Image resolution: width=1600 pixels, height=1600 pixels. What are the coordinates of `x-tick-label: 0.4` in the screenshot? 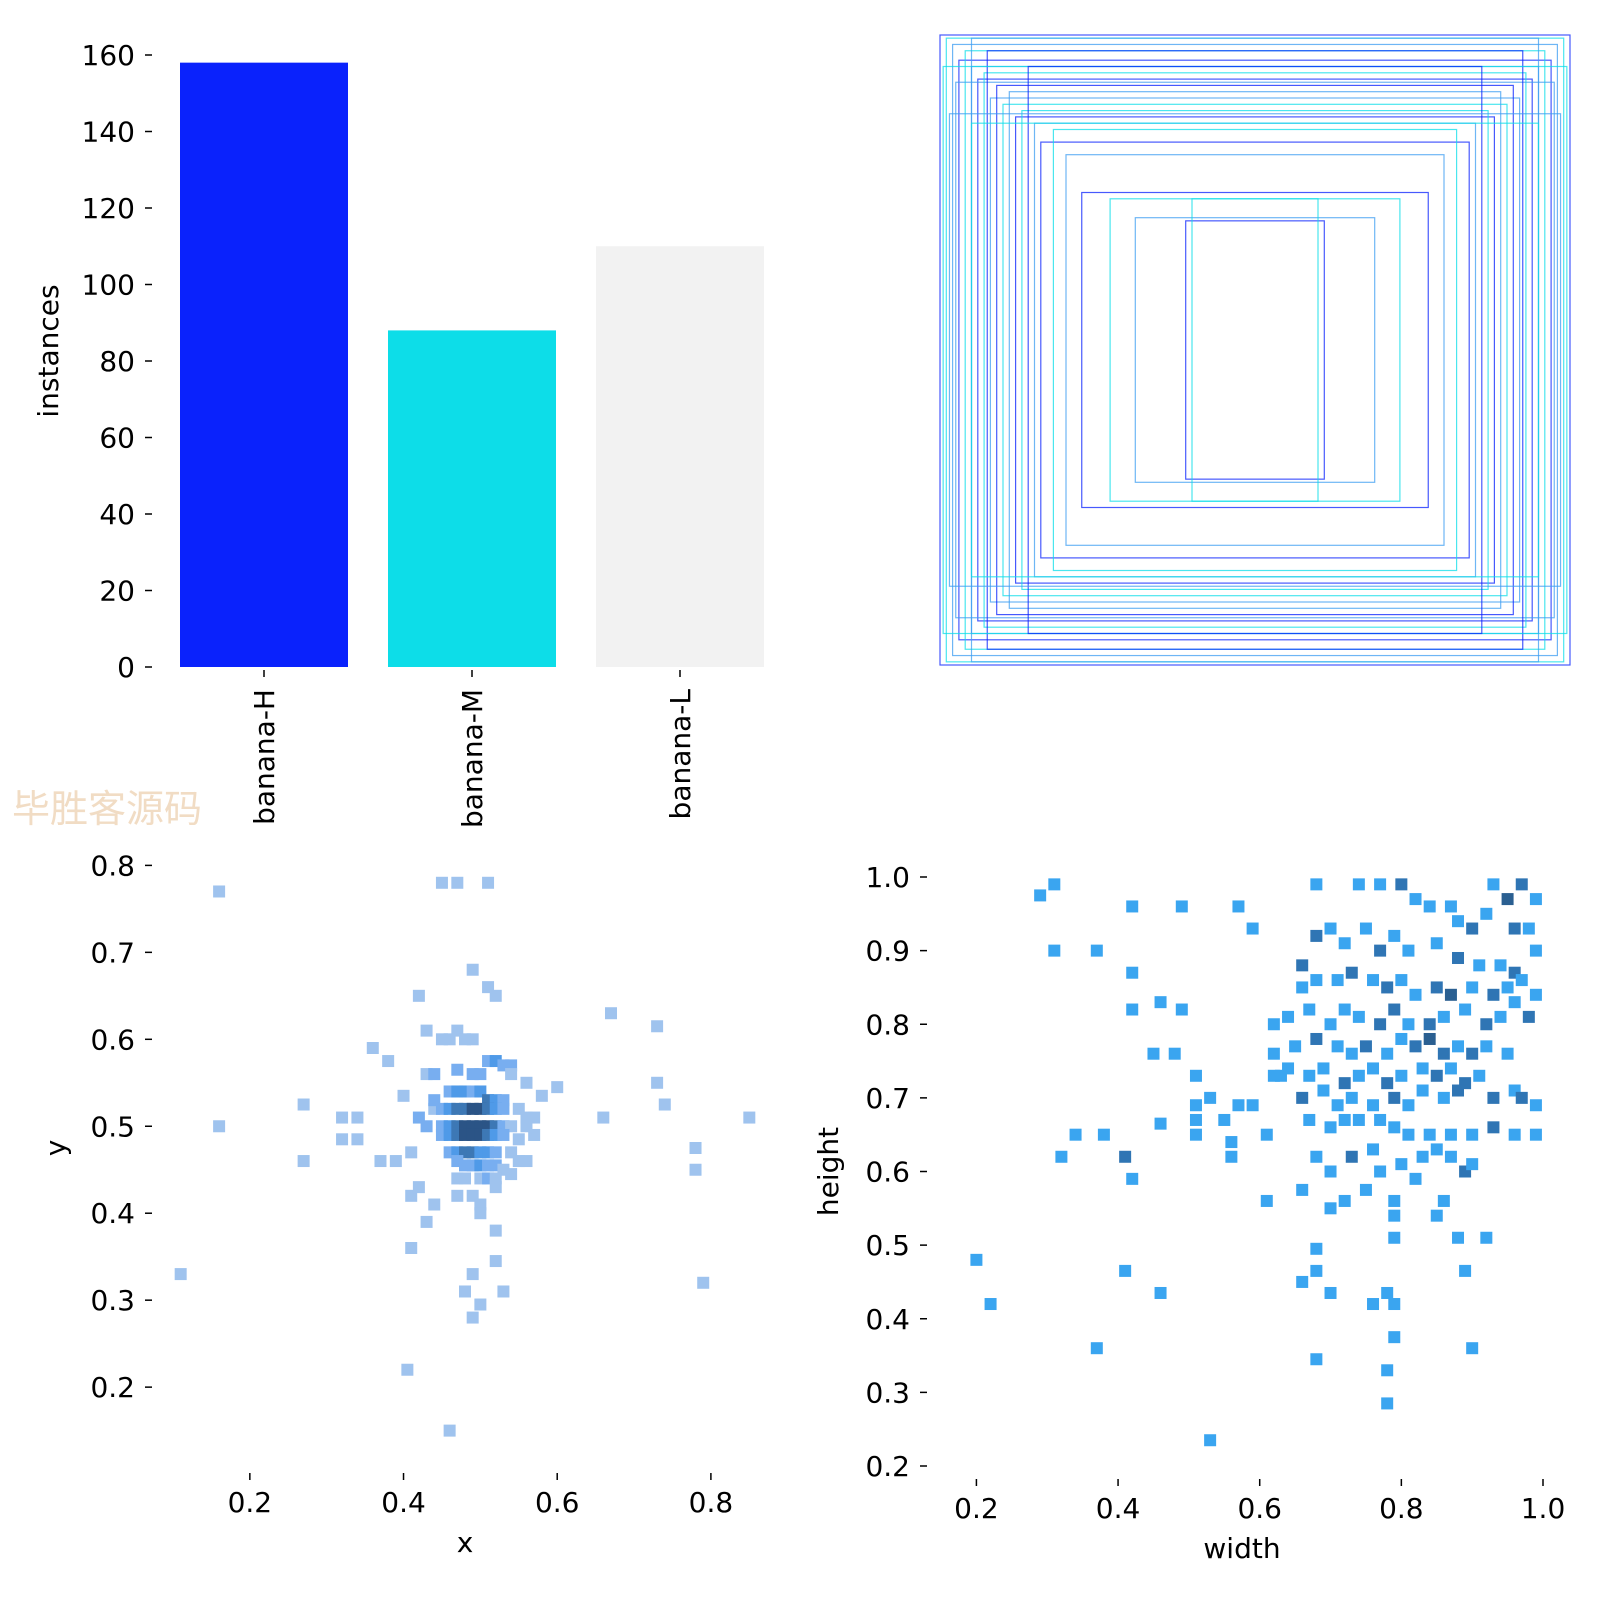 It's located at (403, 1502).